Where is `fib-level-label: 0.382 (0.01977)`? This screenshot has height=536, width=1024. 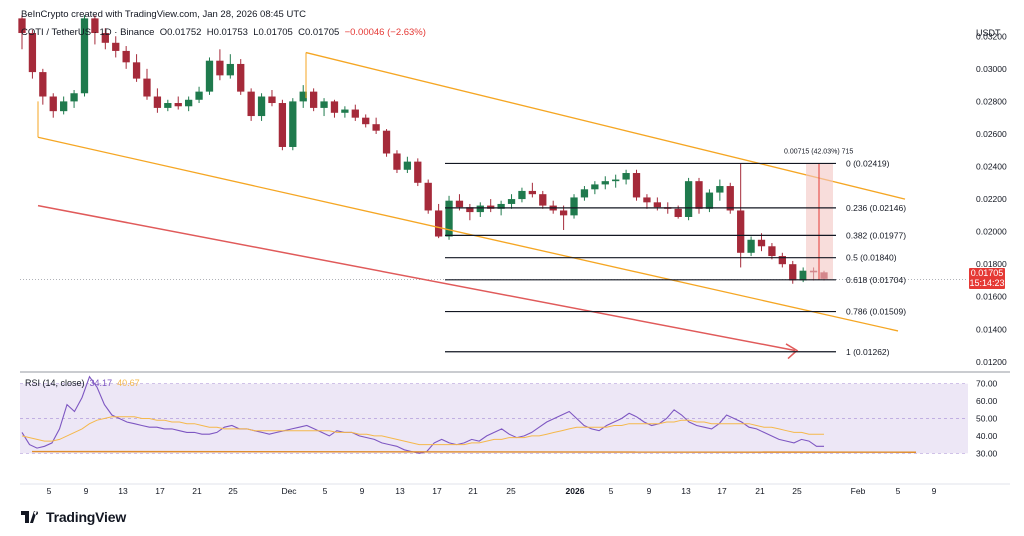 fib-level-label: 0.382 (0.01977) is located at coordinates (876, 235).